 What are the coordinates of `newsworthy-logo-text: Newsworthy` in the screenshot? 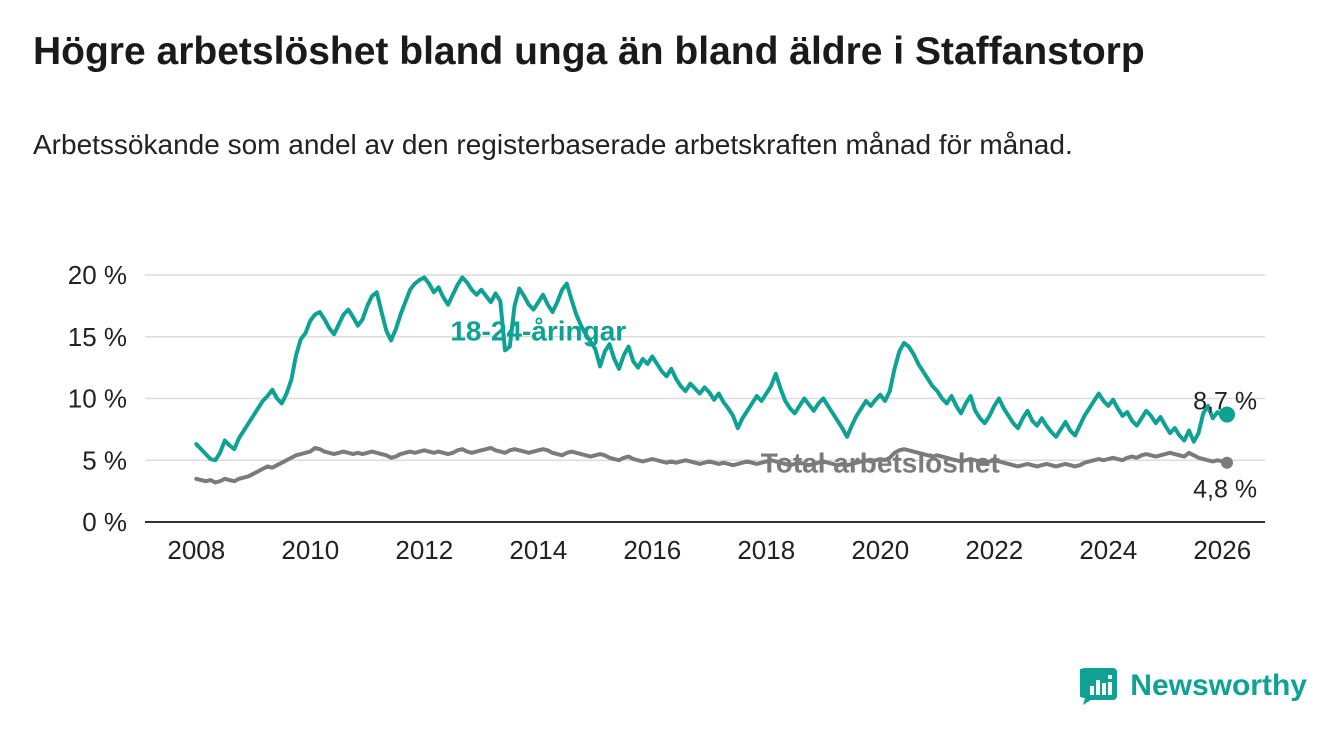 It's located at (1218, 685).